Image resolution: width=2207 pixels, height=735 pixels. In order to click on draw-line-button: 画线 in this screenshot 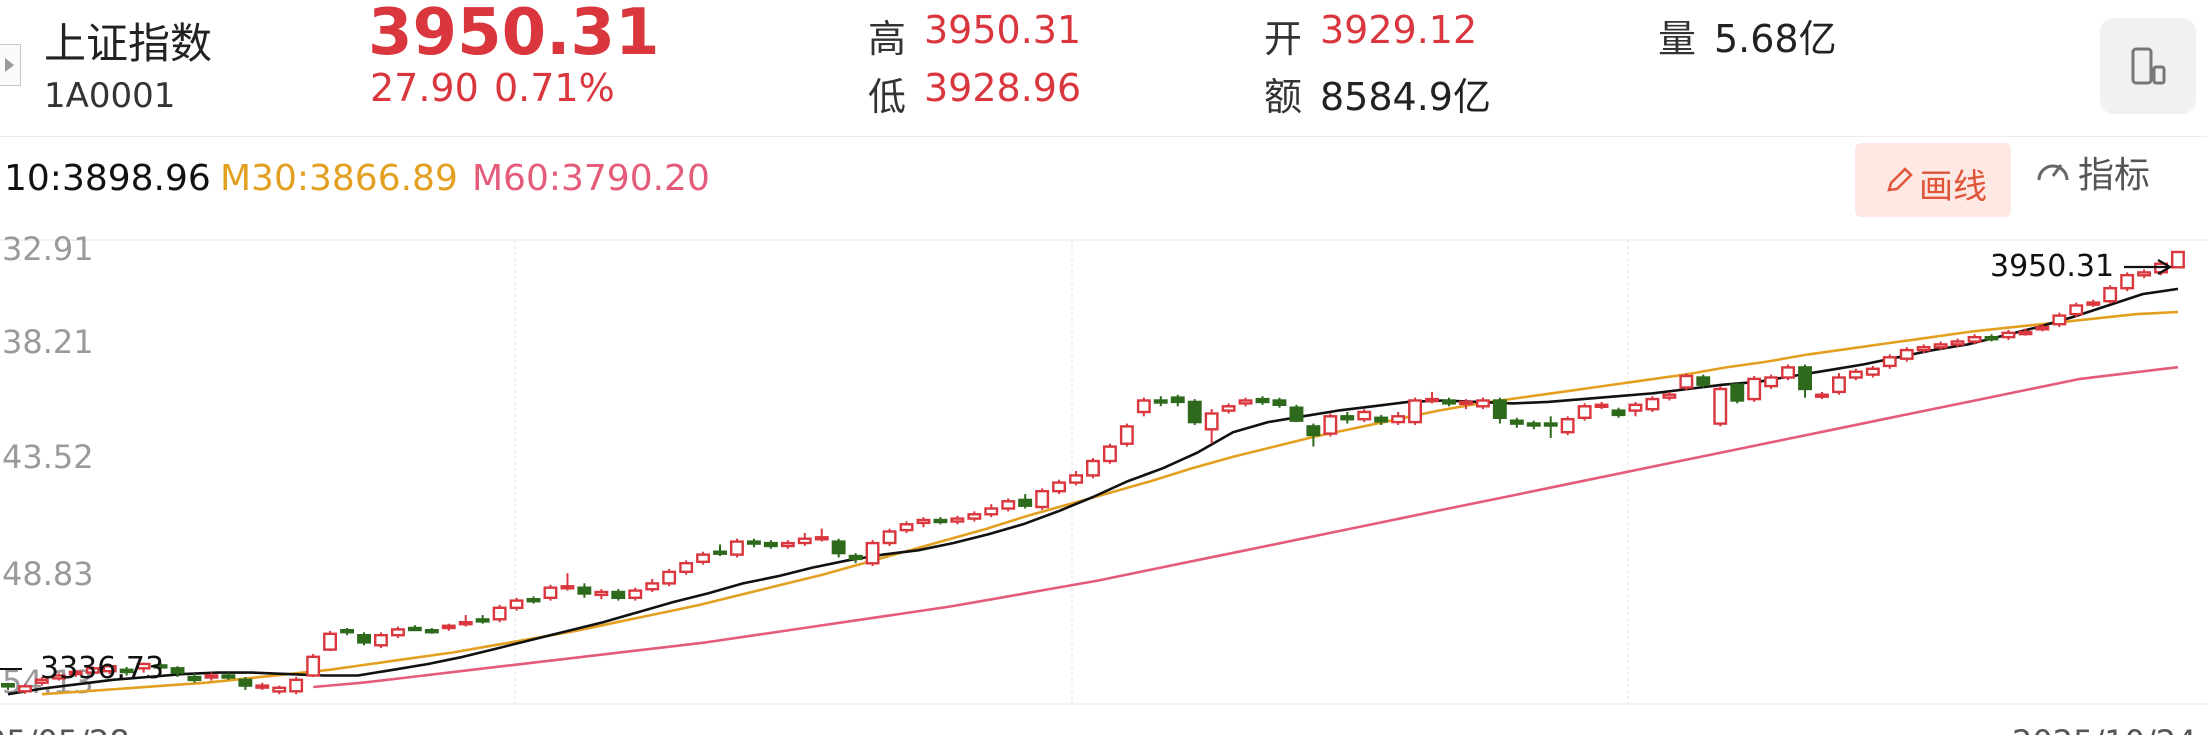, I will do `click(1933, 180)`.